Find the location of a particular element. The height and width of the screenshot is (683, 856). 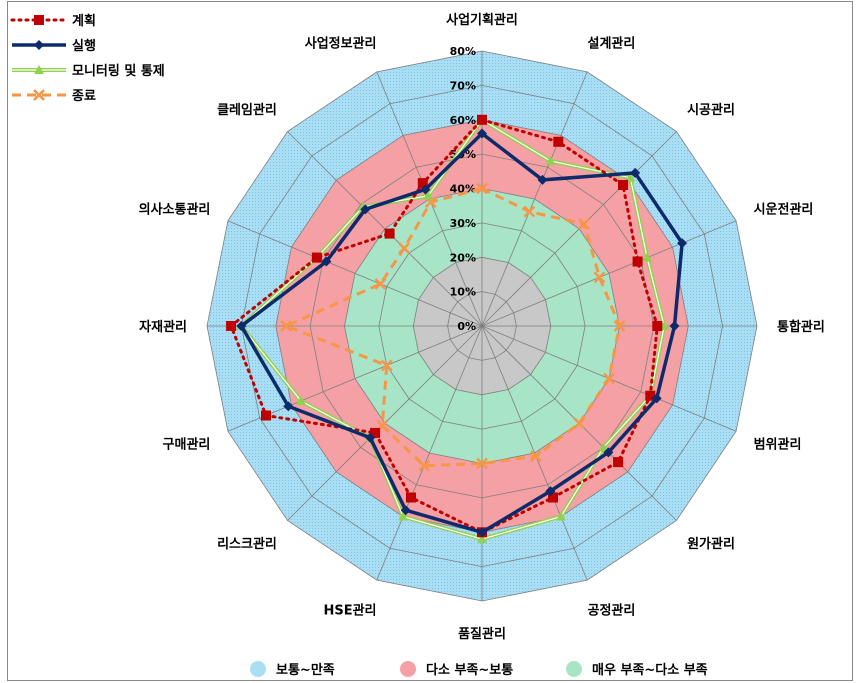

category-label: 자재관리 is located at coordinates (163, 327).